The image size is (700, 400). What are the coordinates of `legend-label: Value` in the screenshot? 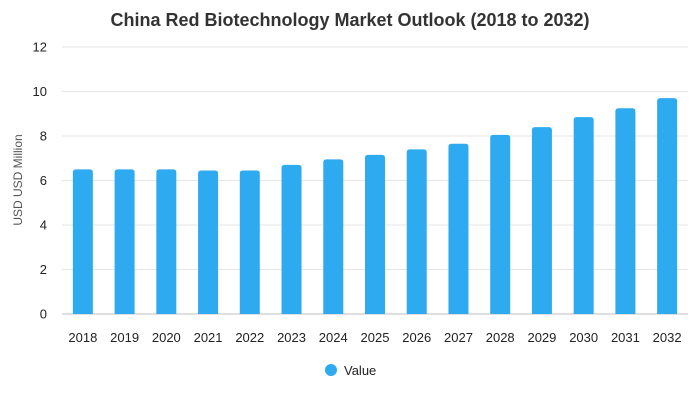 It's located at (360, 370).